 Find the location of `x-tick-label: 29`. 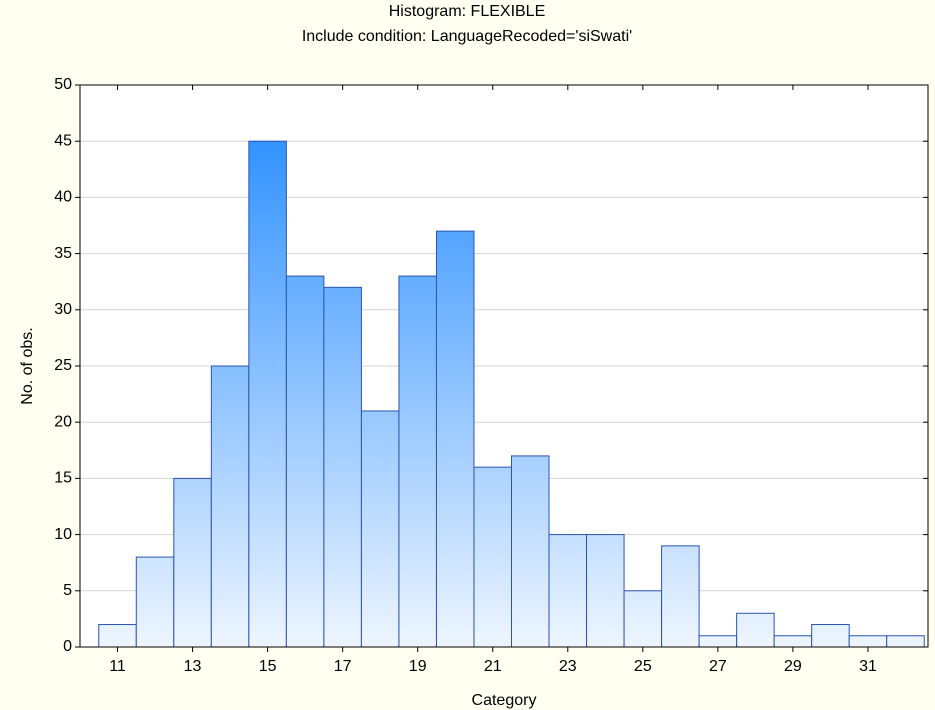

x-tick-label: 29 is located at coordinates (793, 666).